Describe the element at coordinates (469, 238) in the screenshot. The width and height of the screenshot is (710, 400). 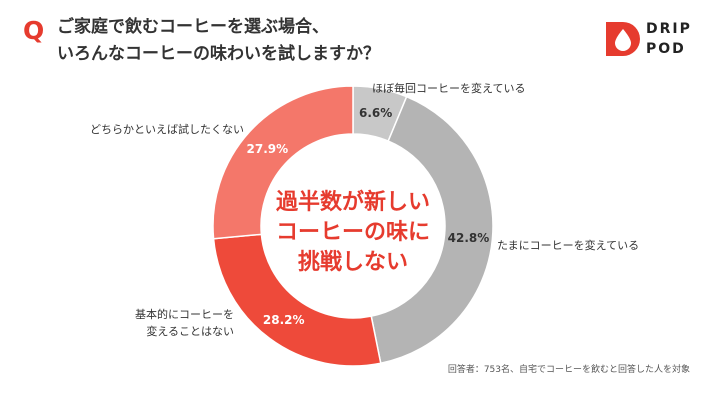
I see `slice-value-label: 42.8%` at that location.